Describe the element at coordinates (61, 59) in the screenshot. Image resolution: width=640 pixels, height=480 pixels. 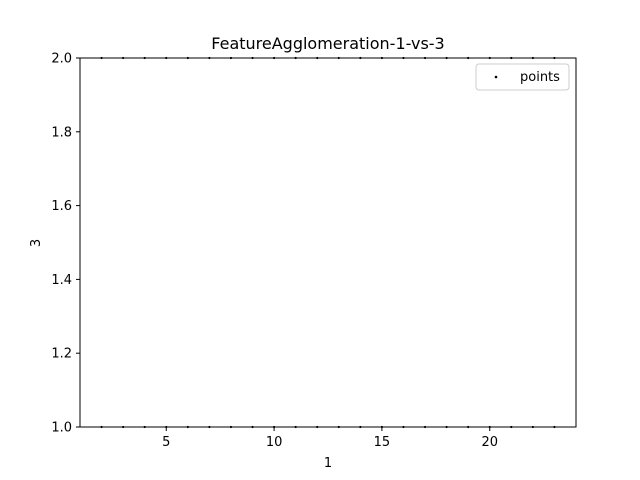
I see `y-tick-label: 2.0` at that location.